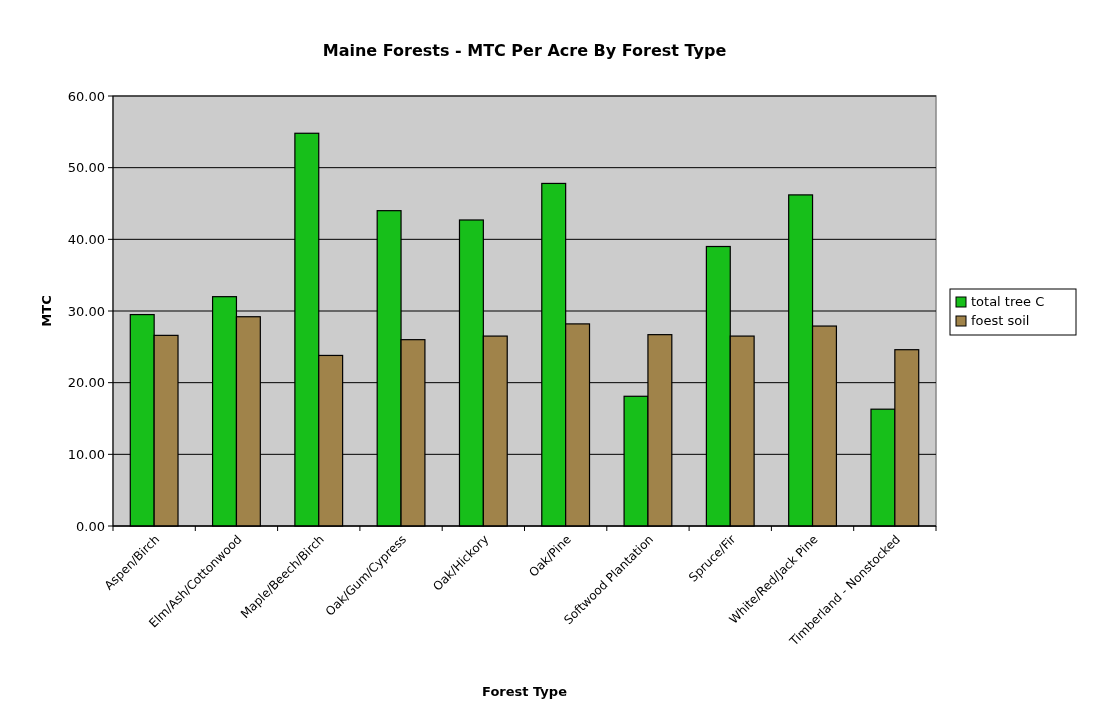 The height and width of the screenshot is (718, 1094). I want to click on x-axis-title: Forest Type, so click(525, 691).